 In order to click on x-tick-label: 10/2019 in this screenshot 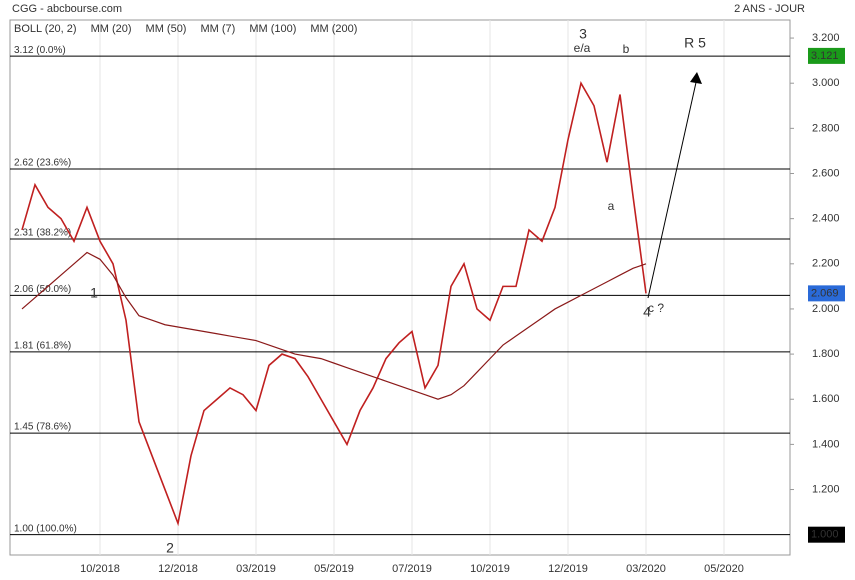, I will do `click(490, 569)`.